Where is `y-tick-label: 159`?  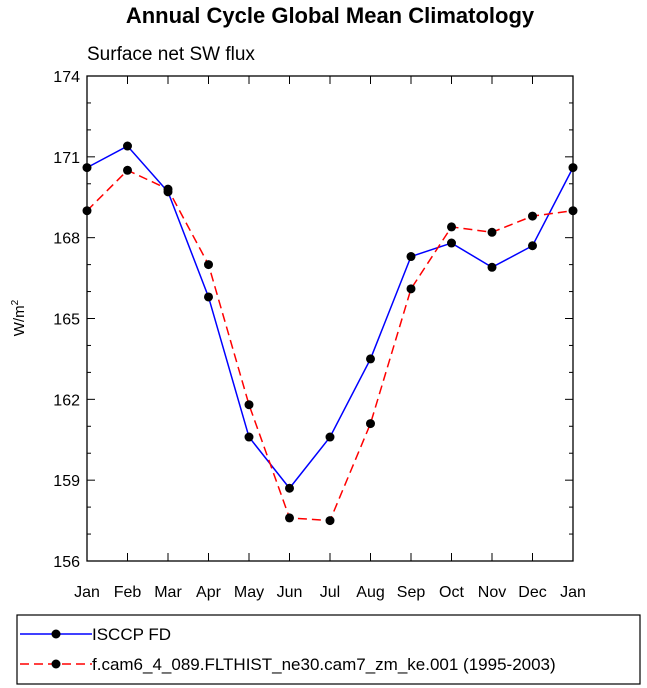
y-tick-label: 159 is located at coordinates (66, 481).